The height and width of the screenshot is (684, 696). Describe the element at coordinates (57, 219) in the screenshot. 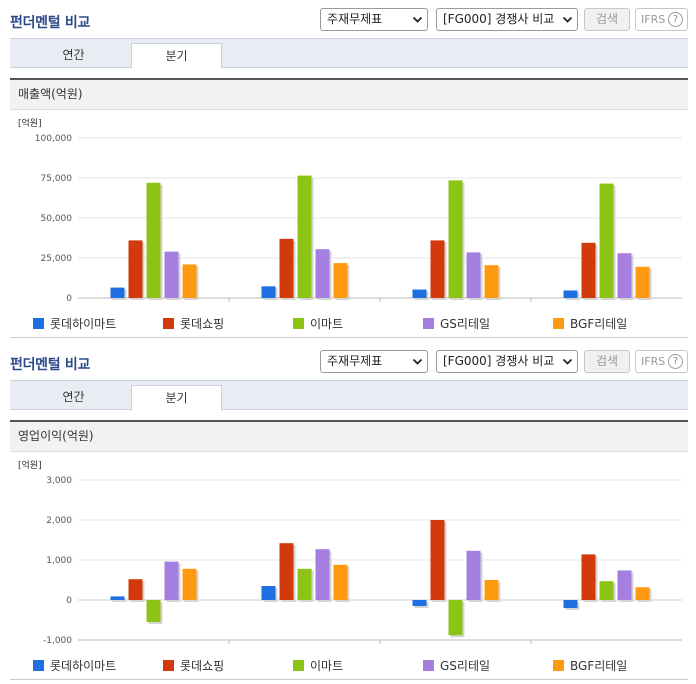

I see `y-tick-label: 50,000` at that location.